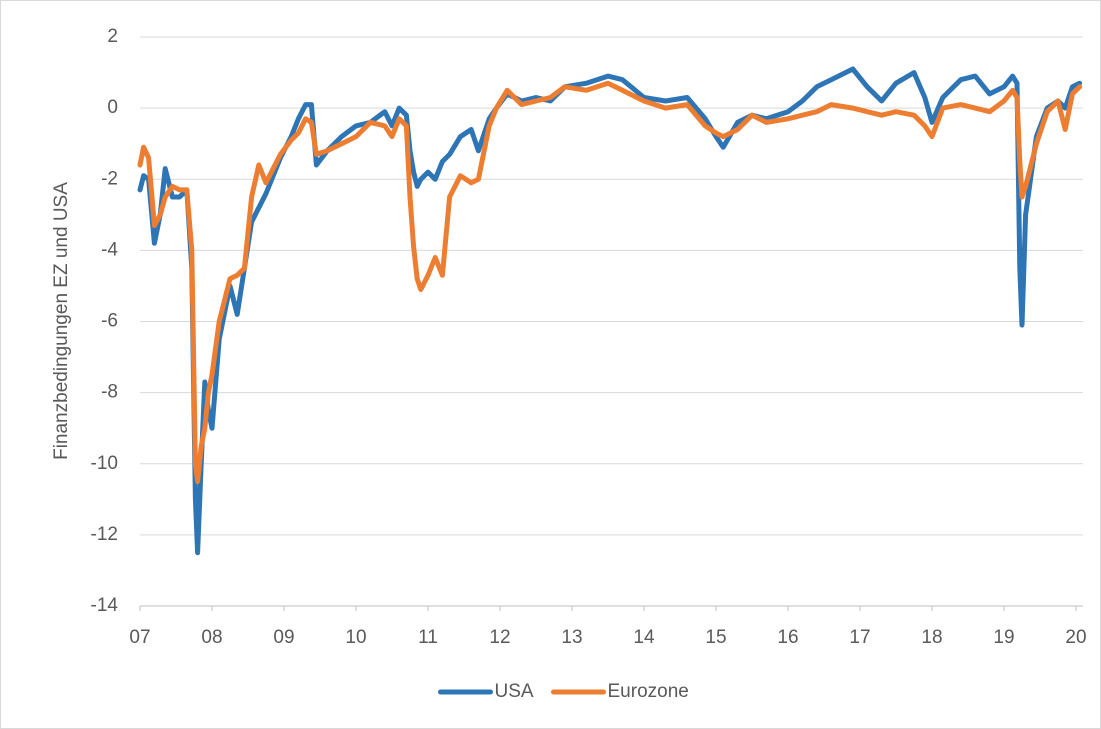 This screenshot has width=1101, height=729. I want to click on y-tick-label: -6, so click(109, 321).